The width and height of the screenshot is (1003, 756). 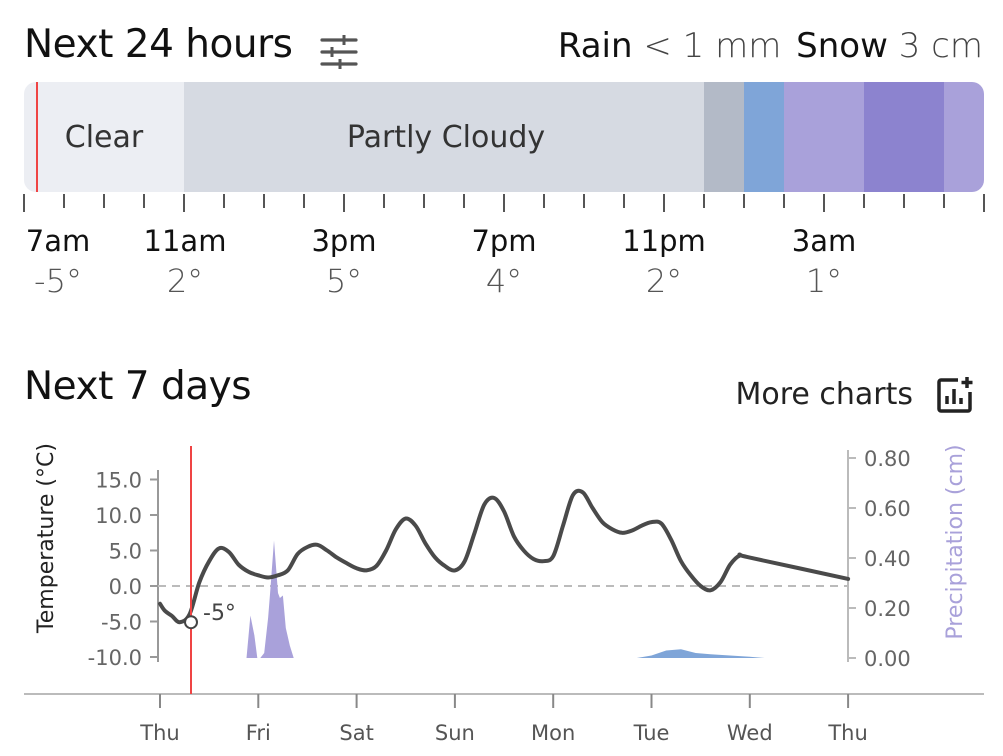 I want to click on rain-label: Rain, so click(x=595, y=46).